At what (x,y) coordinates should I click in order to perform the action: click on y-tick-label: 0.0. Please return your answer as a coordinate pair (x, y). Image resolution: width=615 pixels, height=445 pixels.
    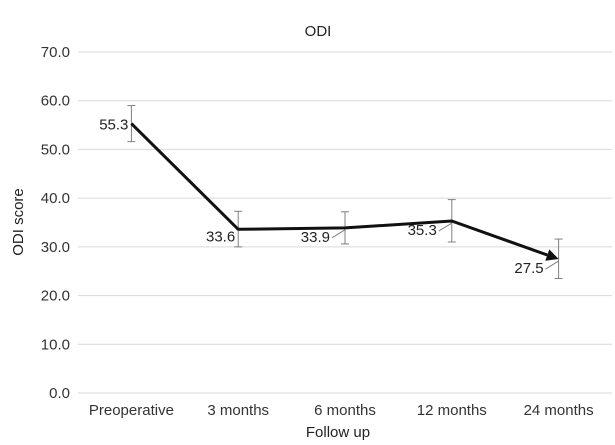
    Looking at the image, I should click on (59, 393).